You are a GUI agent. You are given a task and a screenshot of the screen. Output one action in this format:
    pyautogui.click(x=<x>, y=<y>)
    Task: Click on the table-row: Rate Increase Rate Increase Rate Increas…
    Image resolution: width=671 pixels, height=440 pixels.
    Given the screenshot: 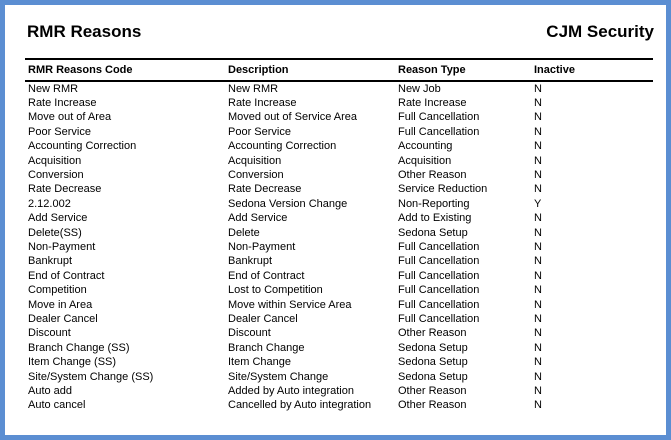 What is the action you would take?
    pyautogui.click(x=339, y=103)
    